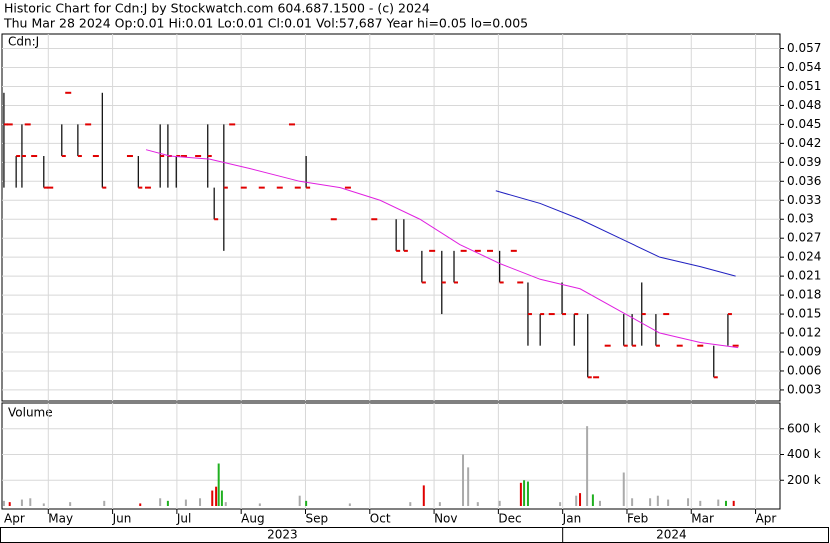  I want to click on y-tick-label: 0.003, so click(804, 389).